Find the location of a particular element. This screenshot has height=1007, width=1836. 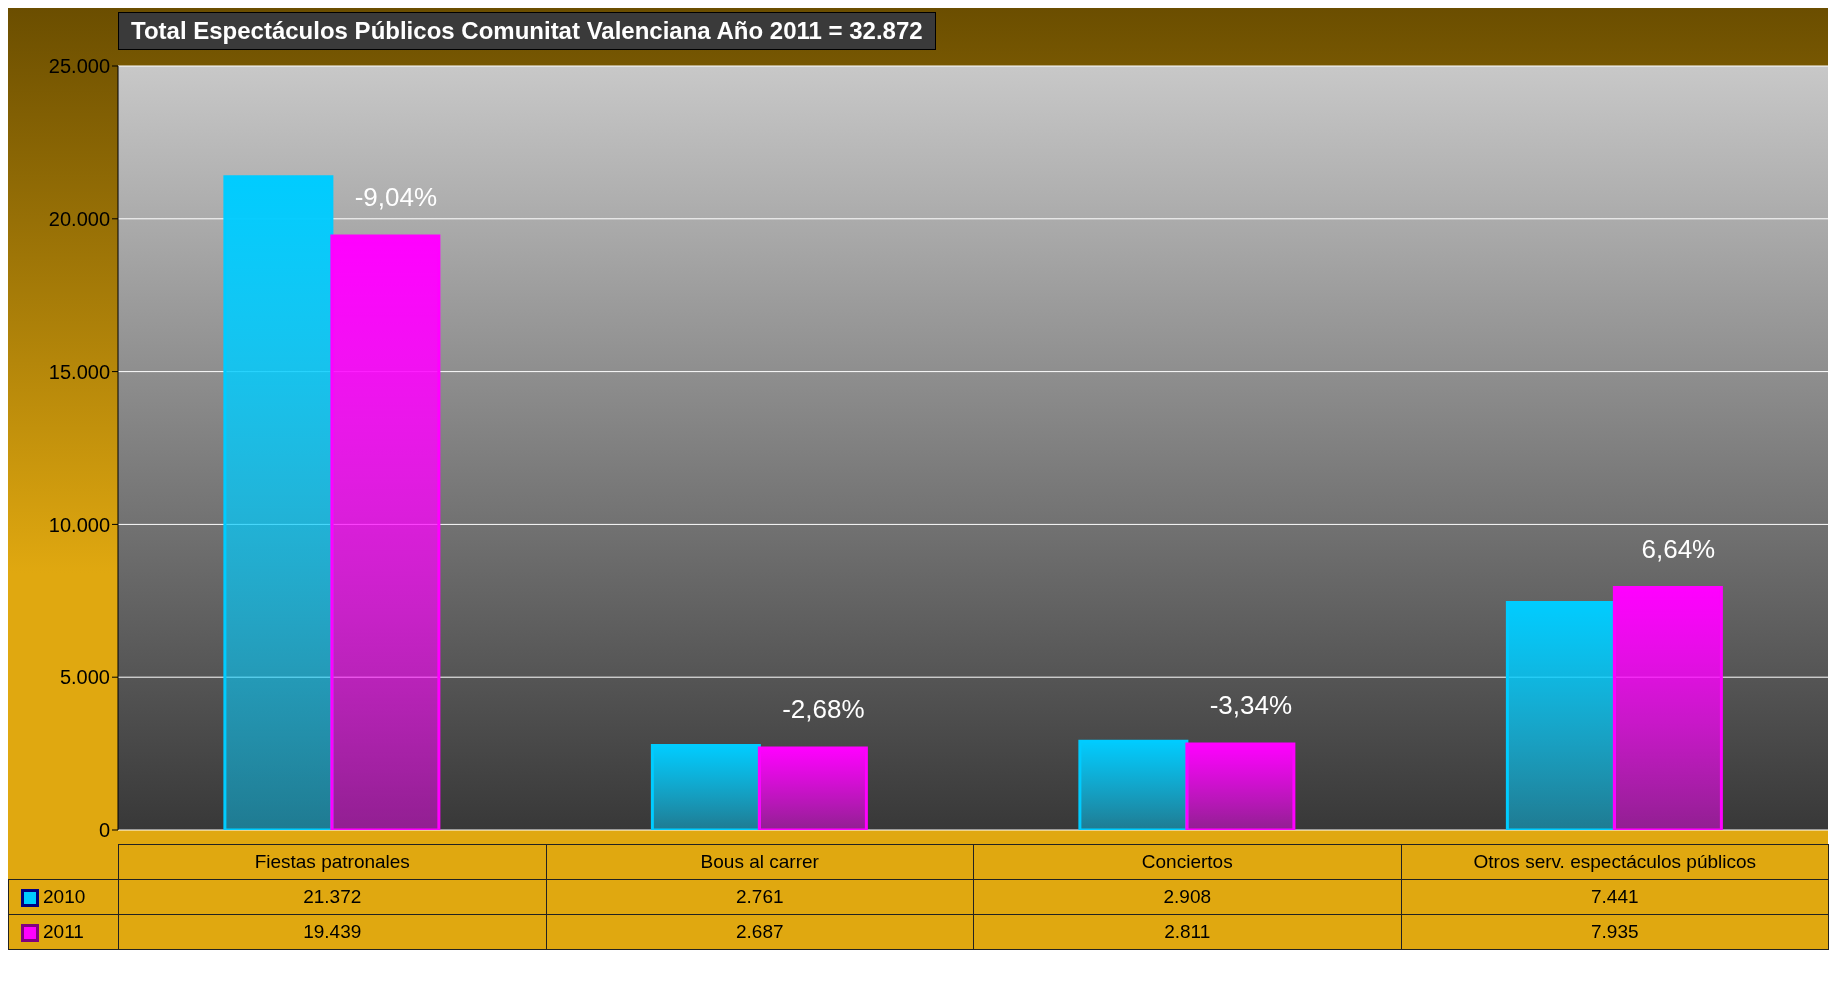

y-tick-label: 25.000 is located at coordinates (79, 66).